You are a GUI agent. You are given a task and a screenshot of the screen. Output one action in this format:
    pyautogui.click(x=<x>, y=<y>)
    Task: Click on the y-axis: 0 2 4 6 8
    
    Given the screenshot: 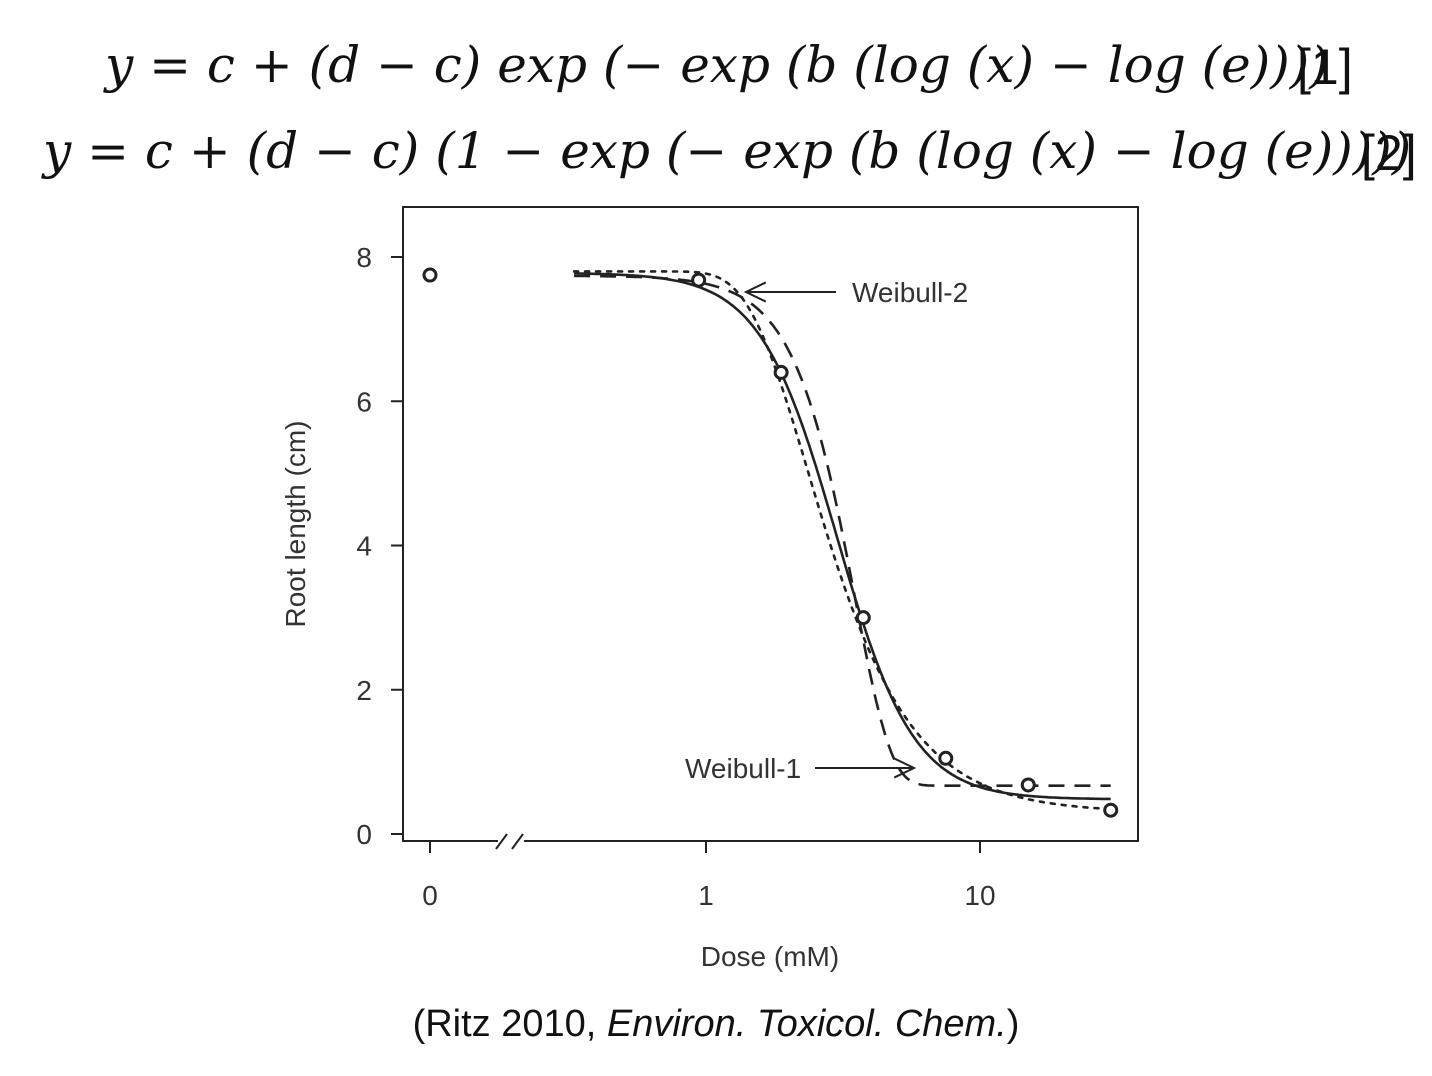 What is the action you would take?
    pyautogui.click(x=380, y=546)
    